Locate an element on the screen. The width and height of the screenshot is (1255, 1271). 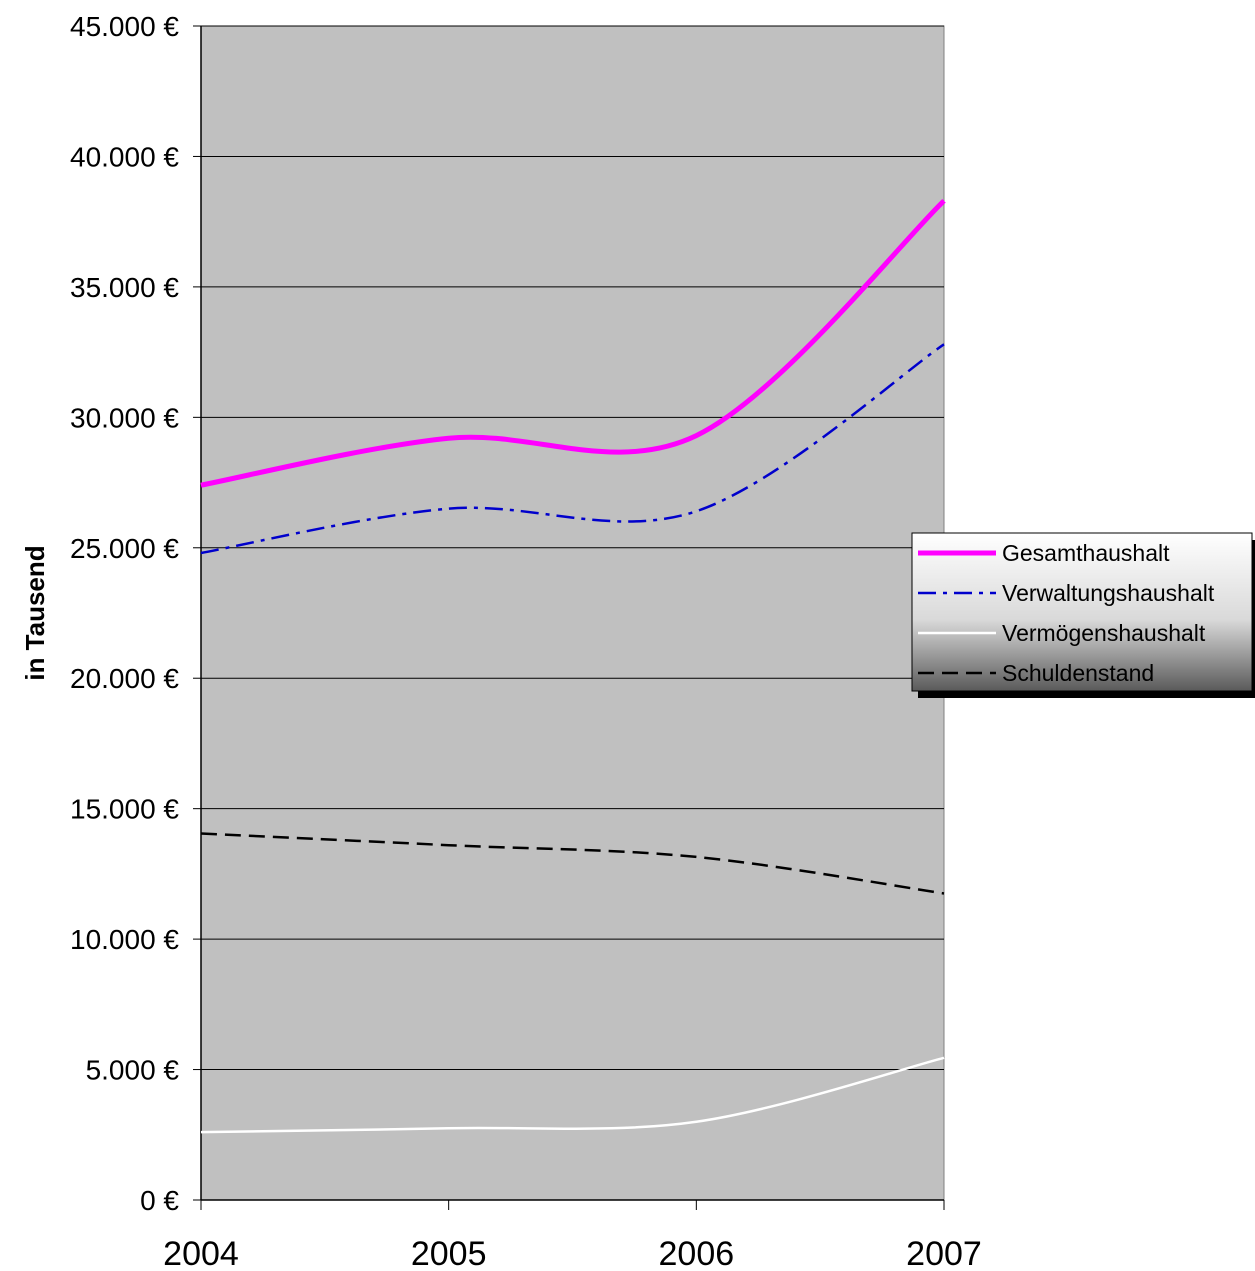
legend-box is located at coordinates (1082, 612).